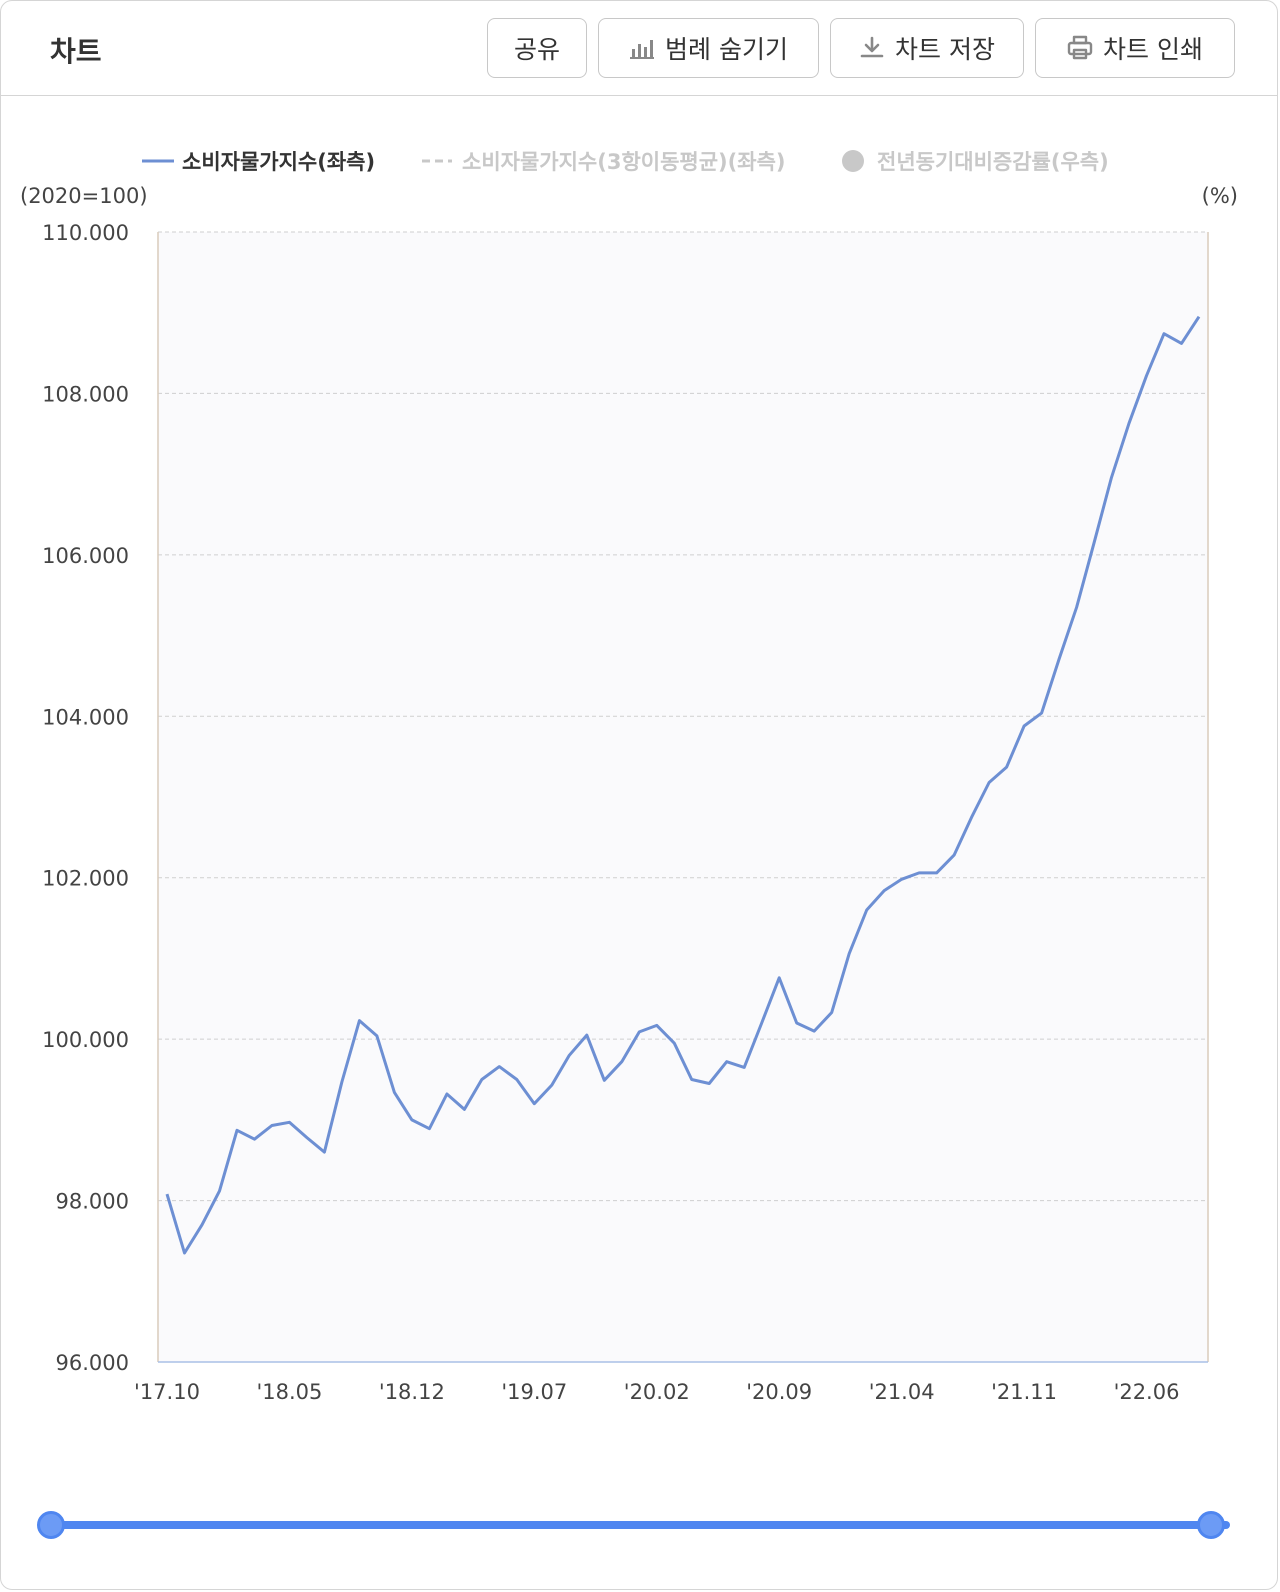  I want to click on y-axis-left-label: (2020=100), so click(84, 196).